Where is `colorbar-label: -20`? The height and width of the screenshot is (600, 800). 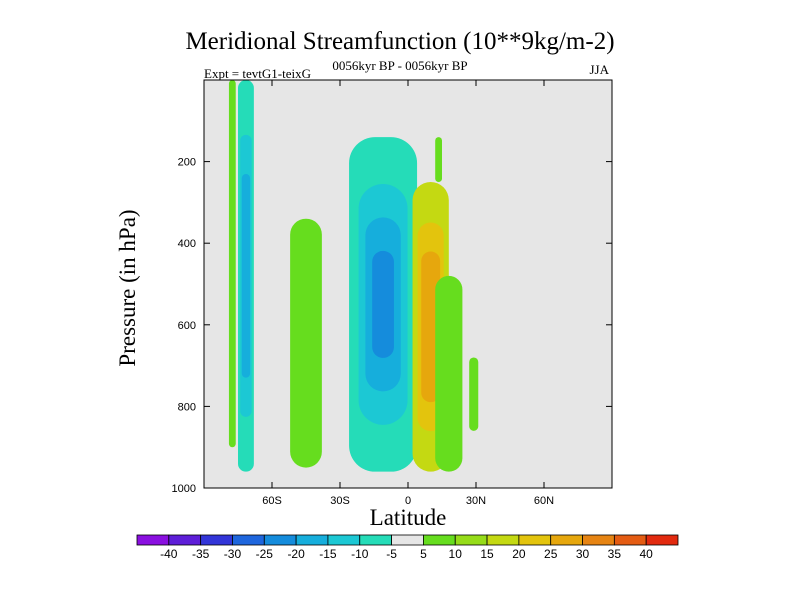
colorbar-label: -20 is located at coordinates (296, 554).